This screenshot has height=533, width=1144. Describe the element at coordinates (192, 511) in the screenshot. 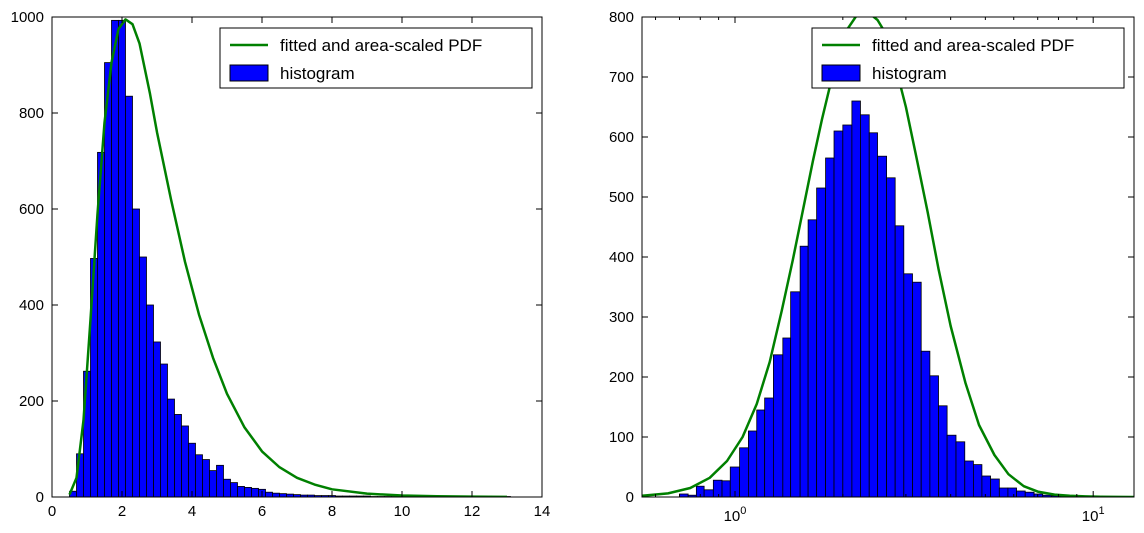

I see `x-tick-label: 4` at that location.